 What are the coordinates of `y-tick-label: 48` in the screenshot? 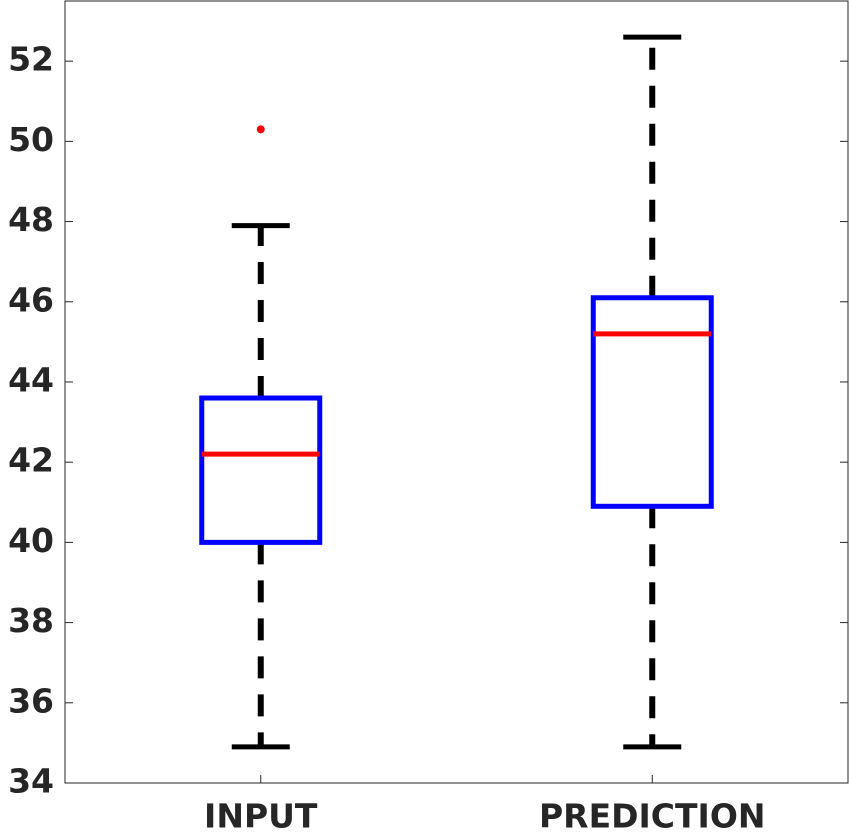 It's located at (31, 219).